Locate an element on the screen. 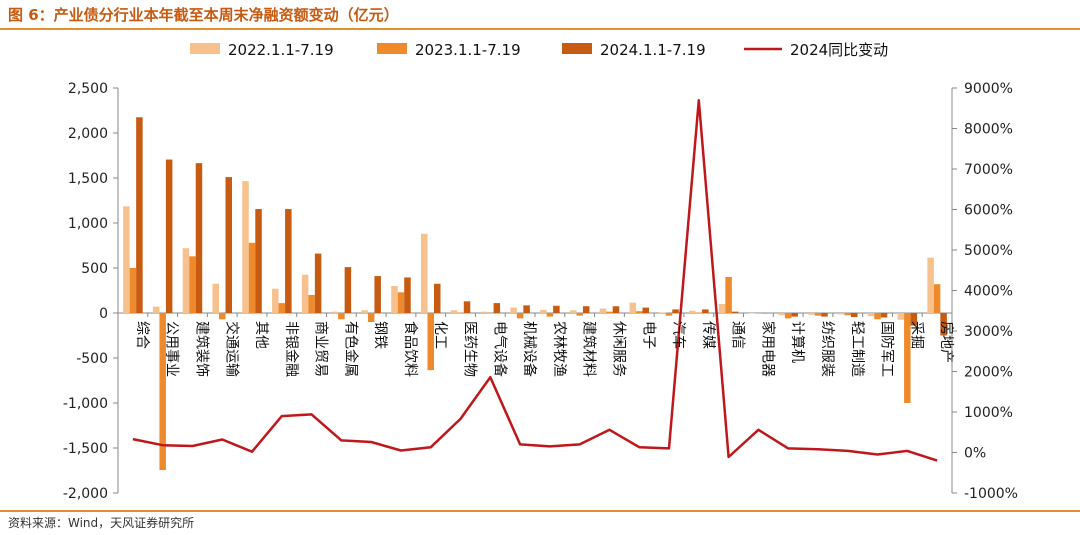 The height and width of the screenshot is (535, 1080). category-label: 化工 is located at coordinates (440, 335).